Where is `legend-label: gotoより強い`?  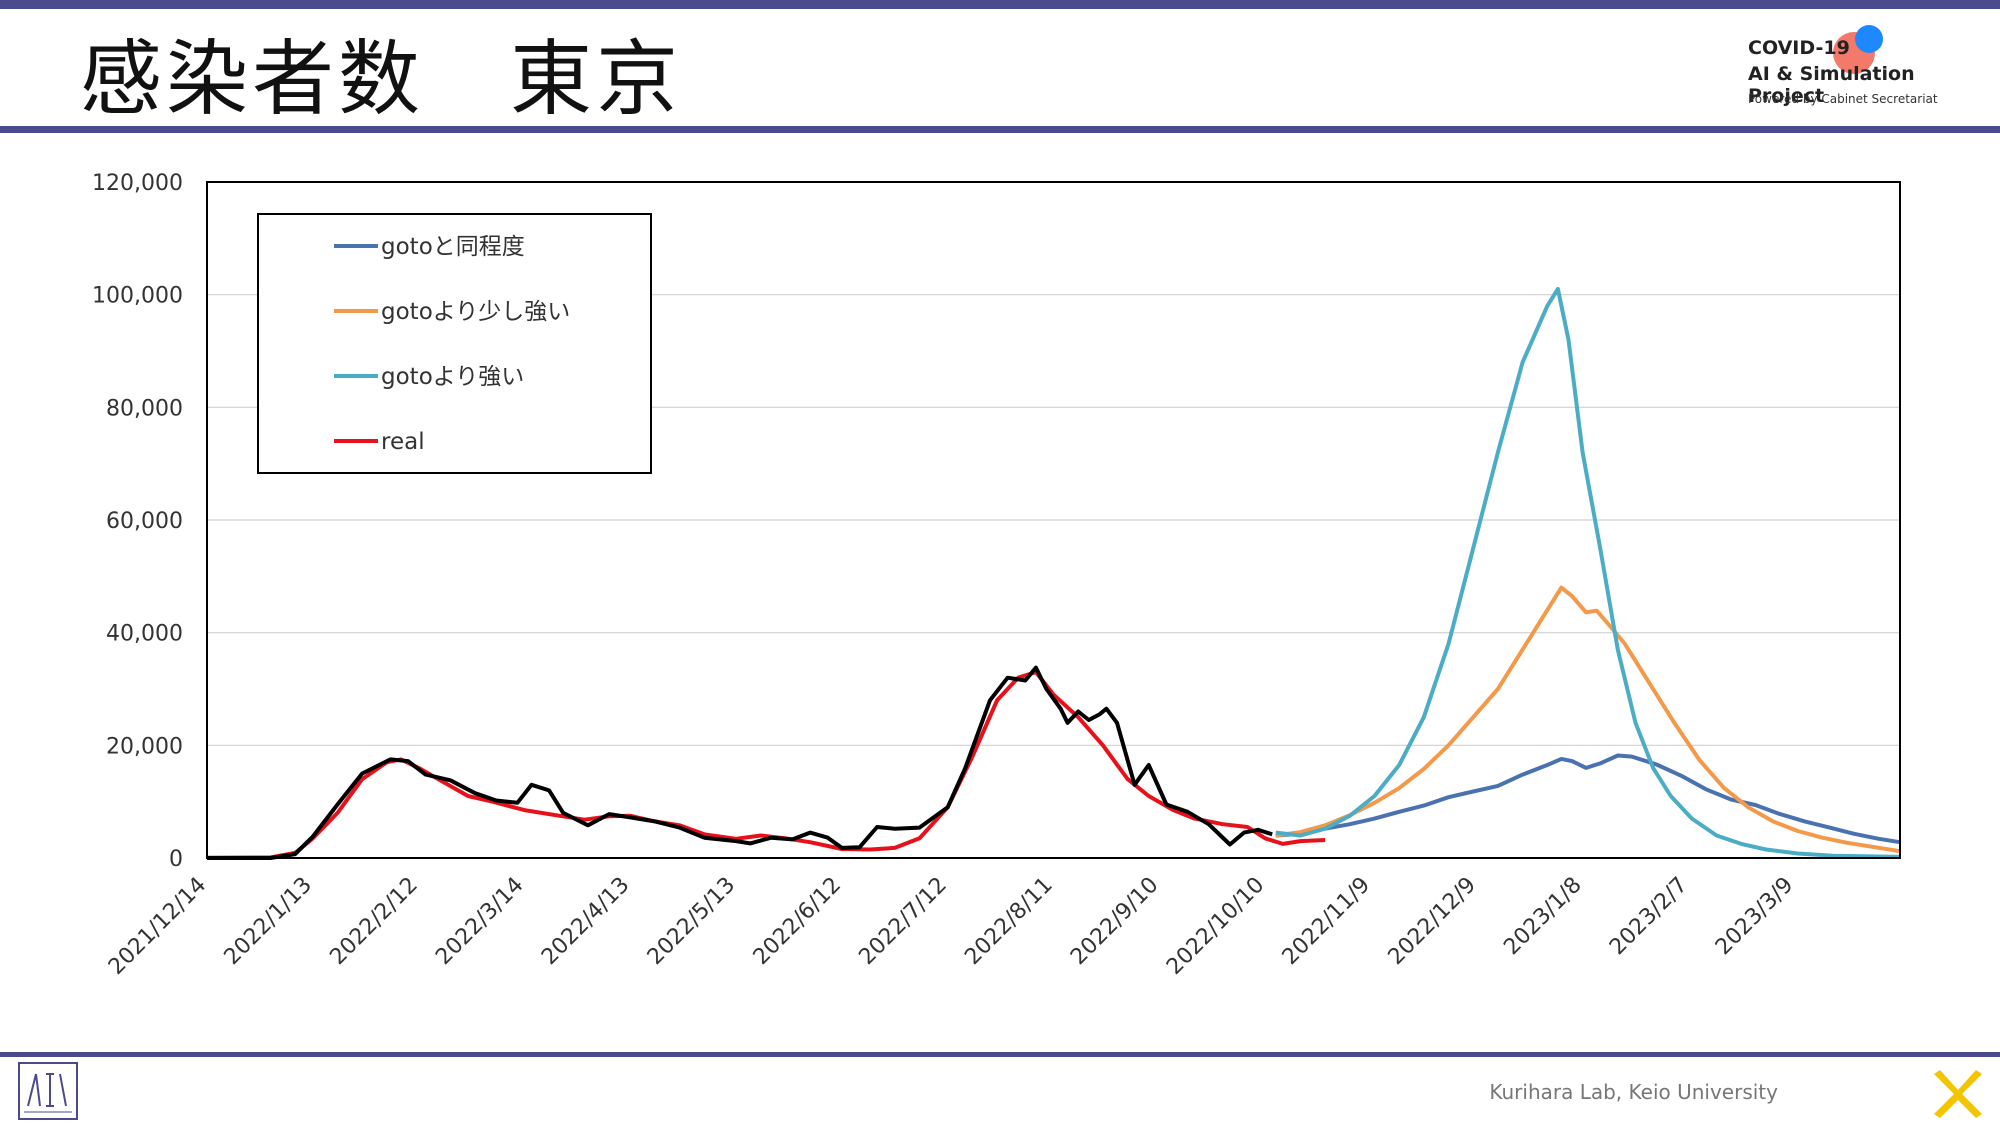 legend-label: gotoより強い is located at coordinates (452, 377).